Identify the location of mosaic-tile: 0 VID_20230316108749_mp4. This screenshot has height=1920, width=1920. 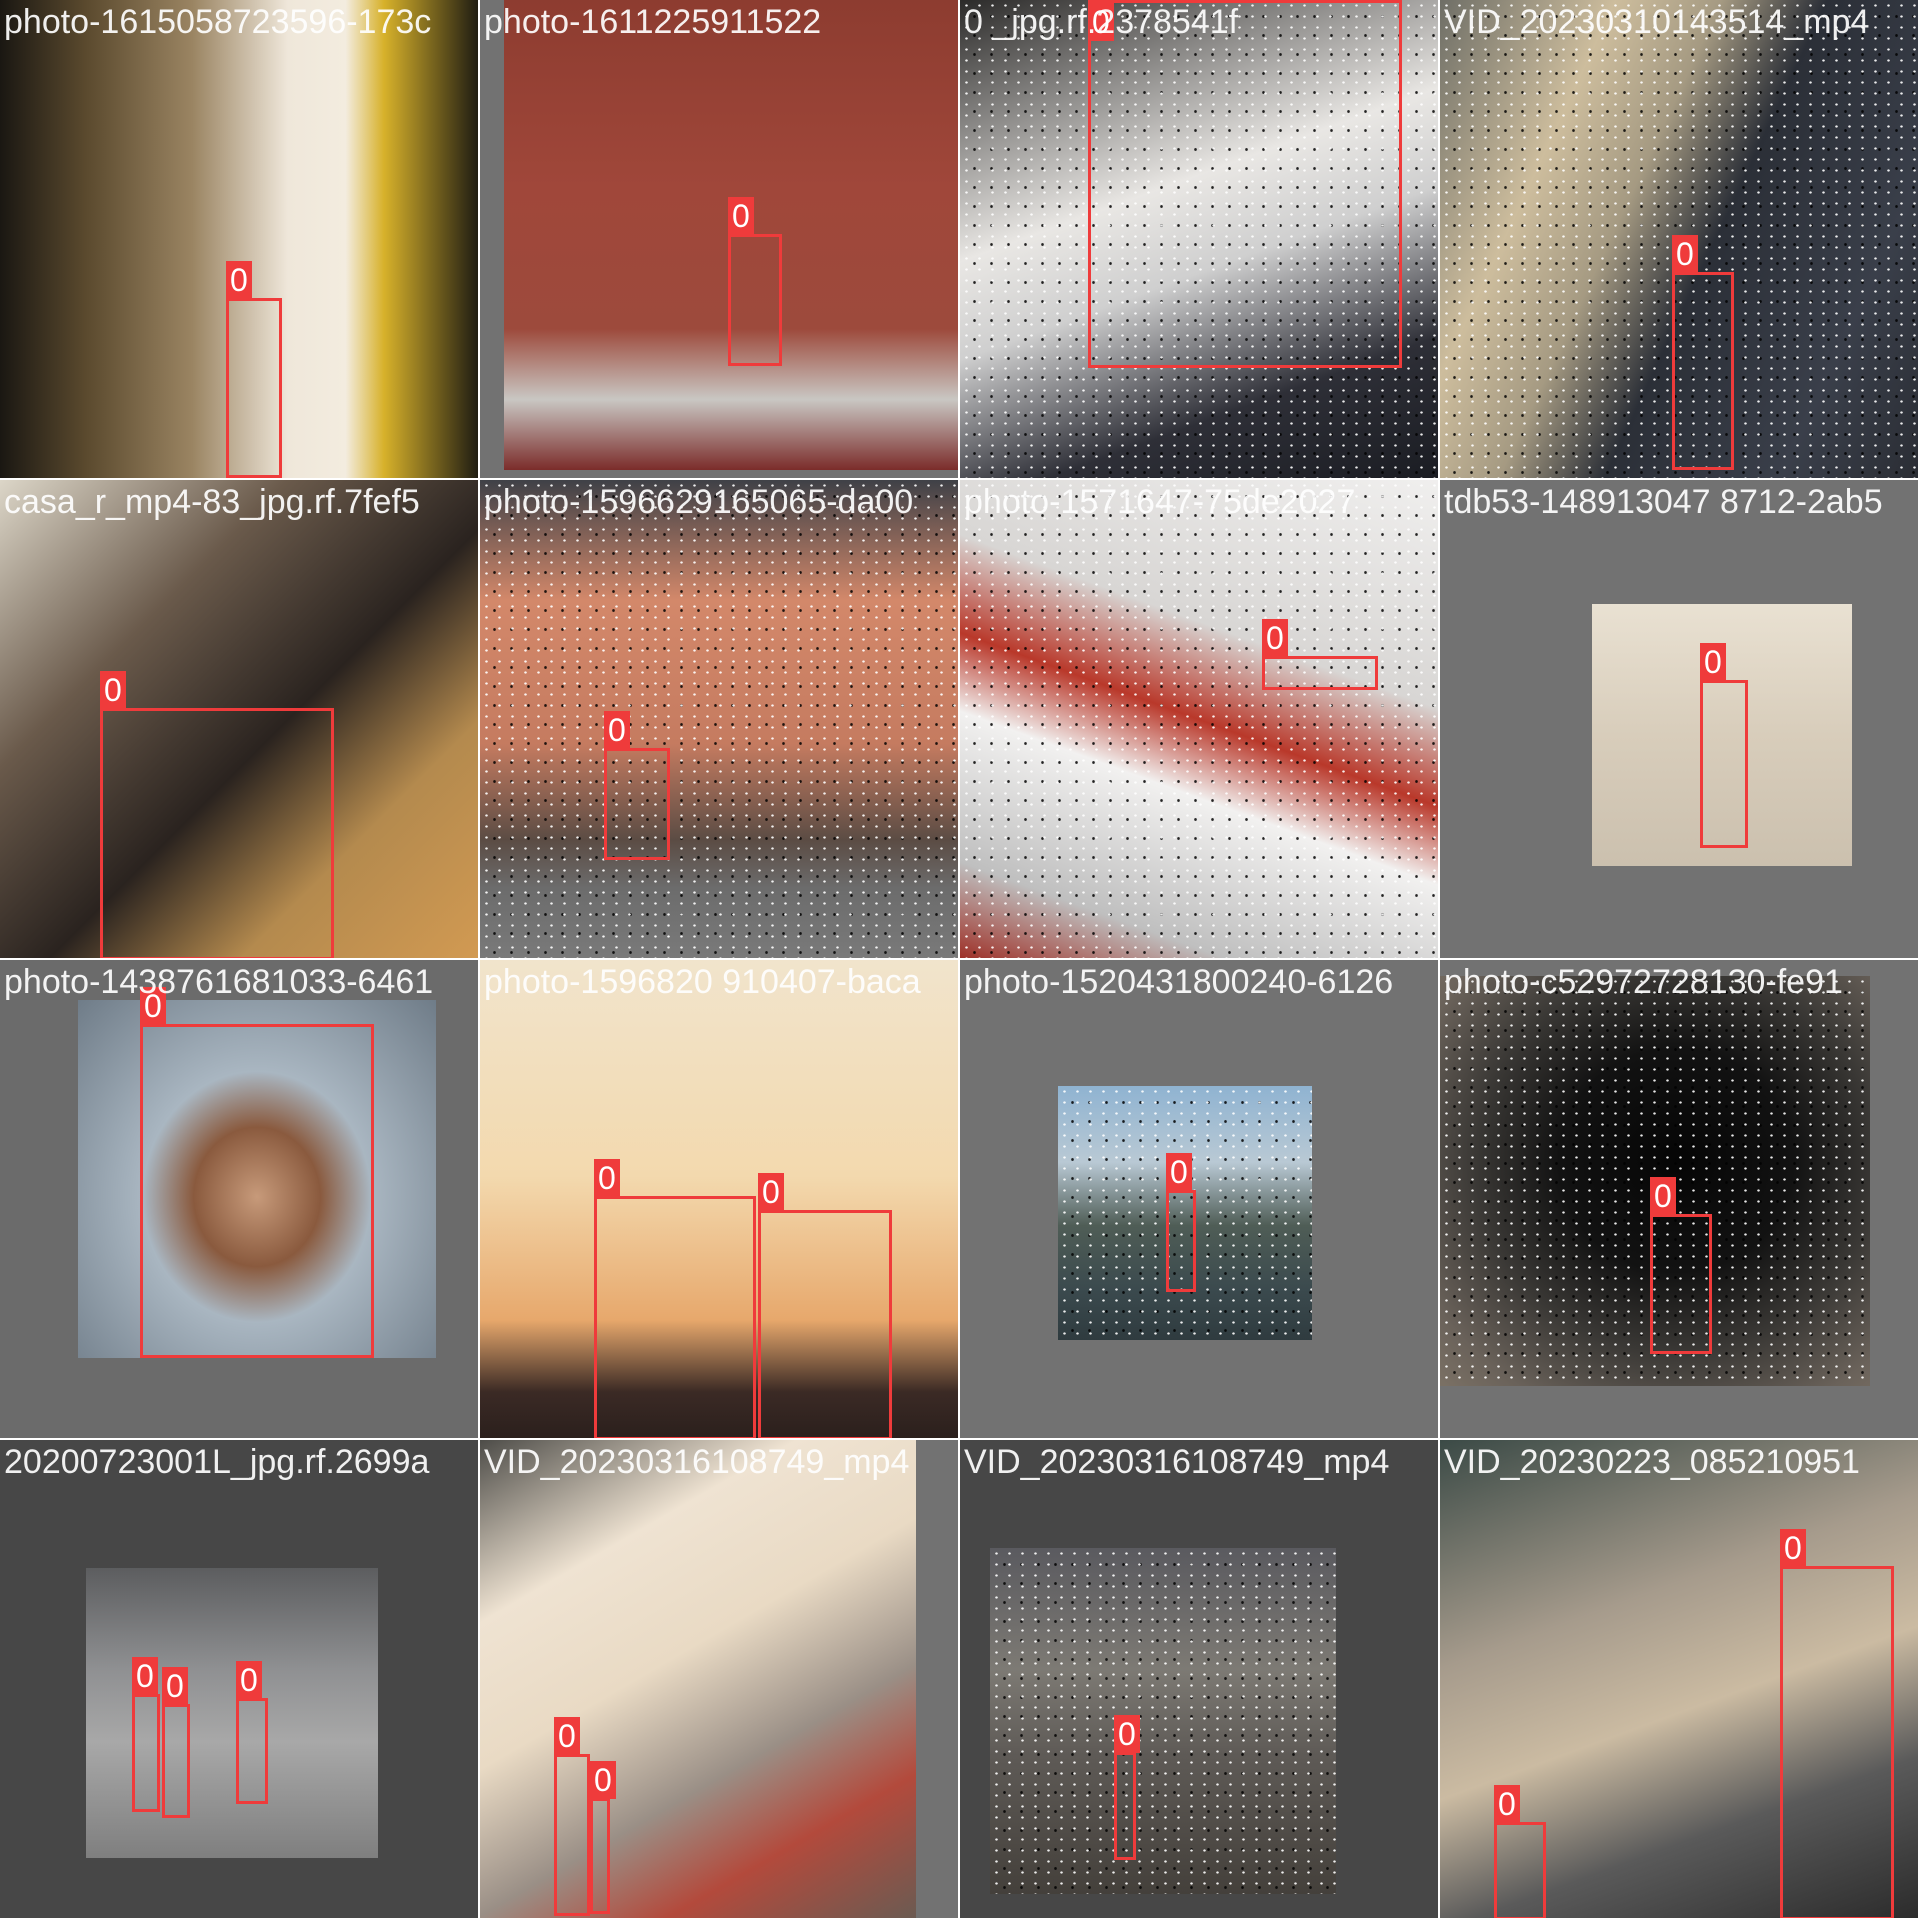
(1200, 1680).